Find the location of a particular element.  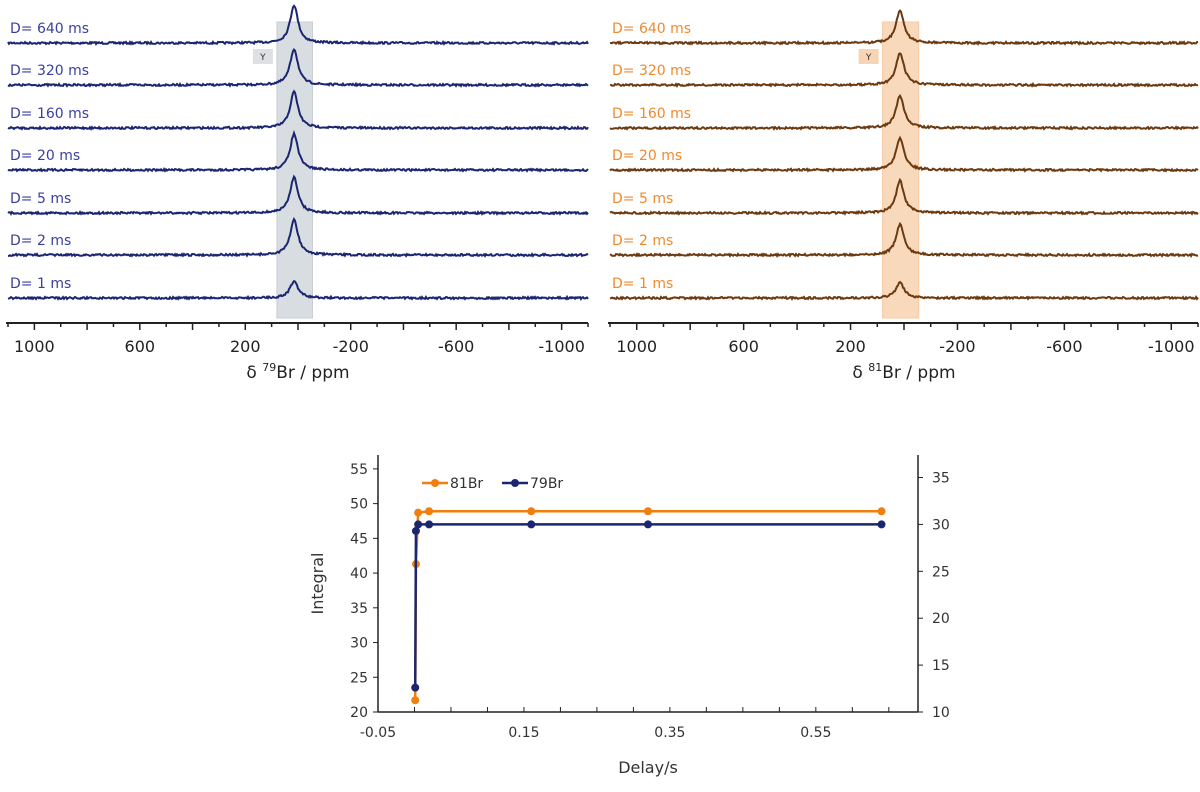

series-line-81Br is located at coordinates (647, 605).